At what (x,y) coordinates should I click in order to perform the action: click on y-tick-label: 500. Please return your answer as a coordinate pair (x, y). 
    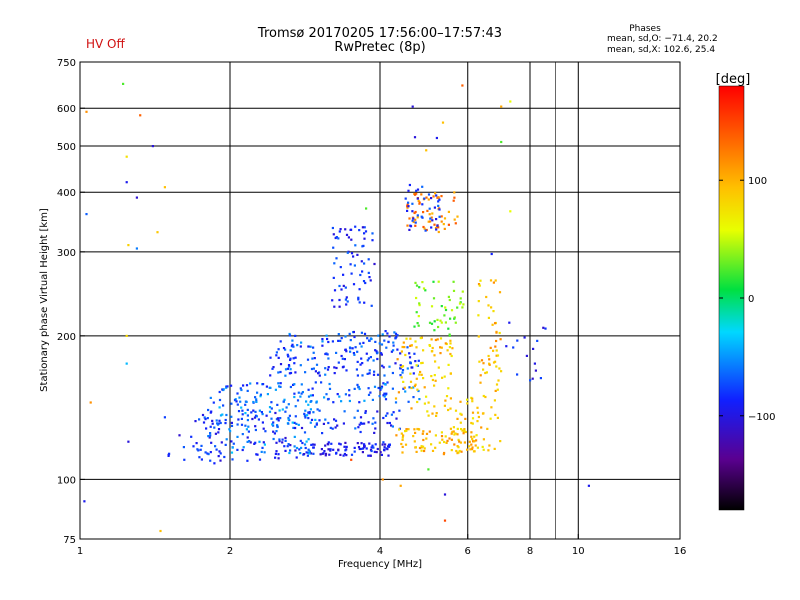
    Looking at the image, I should click on (66, 147).